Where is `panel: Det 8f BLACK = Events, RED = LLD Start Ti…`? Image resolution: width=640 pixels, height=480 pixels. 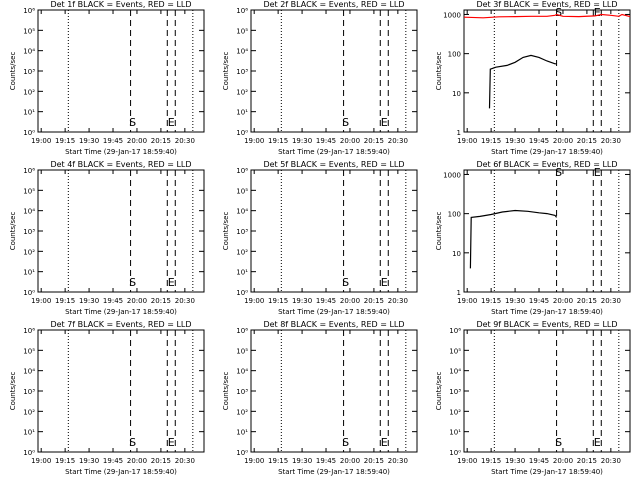
panel: Det 8f BLACK = Events, RED = LLD Start Ti… is located at coordinates (320, 398).